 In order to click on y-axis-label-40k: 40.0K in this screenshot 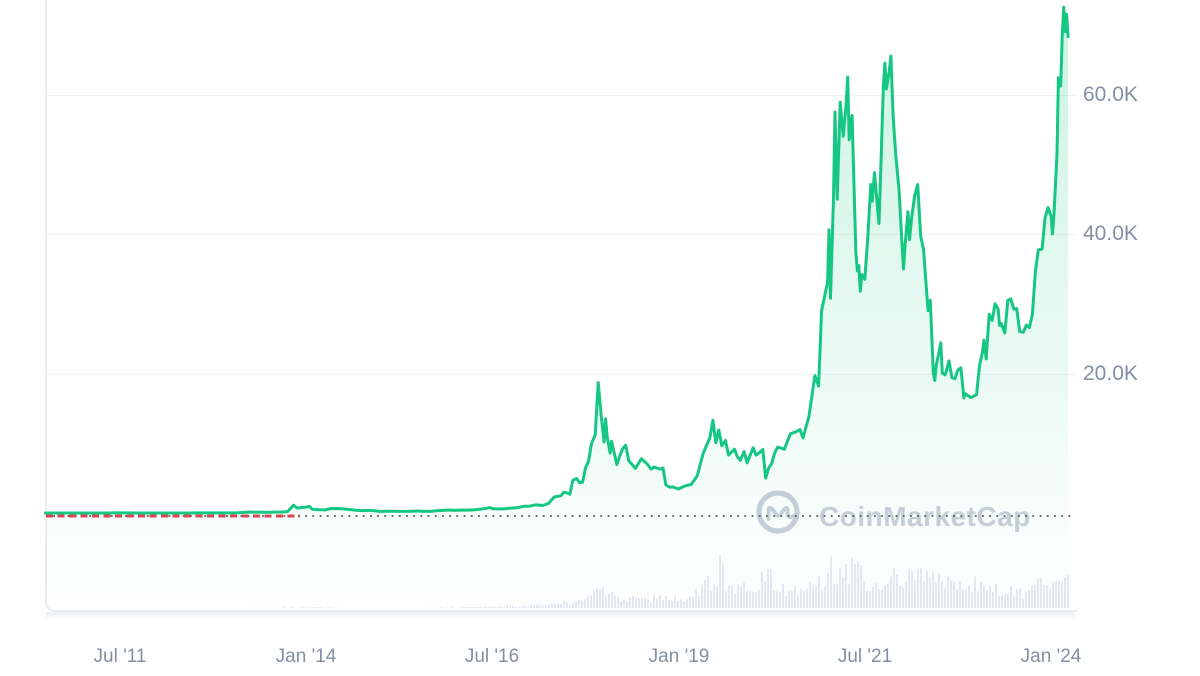, I will do `click(1110, 233)`.